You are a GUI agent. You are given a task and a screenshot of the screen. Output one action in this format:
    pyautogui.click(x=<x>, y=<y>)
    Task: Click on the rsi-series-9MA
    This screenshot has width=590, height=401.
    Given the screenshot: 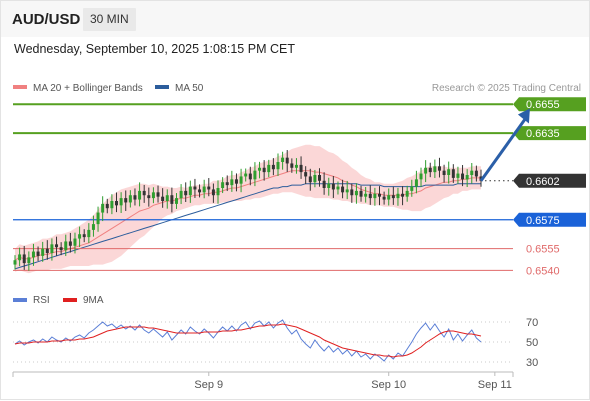 What is the action you would take?
    pyautogui.click(x=248, y=340)
    